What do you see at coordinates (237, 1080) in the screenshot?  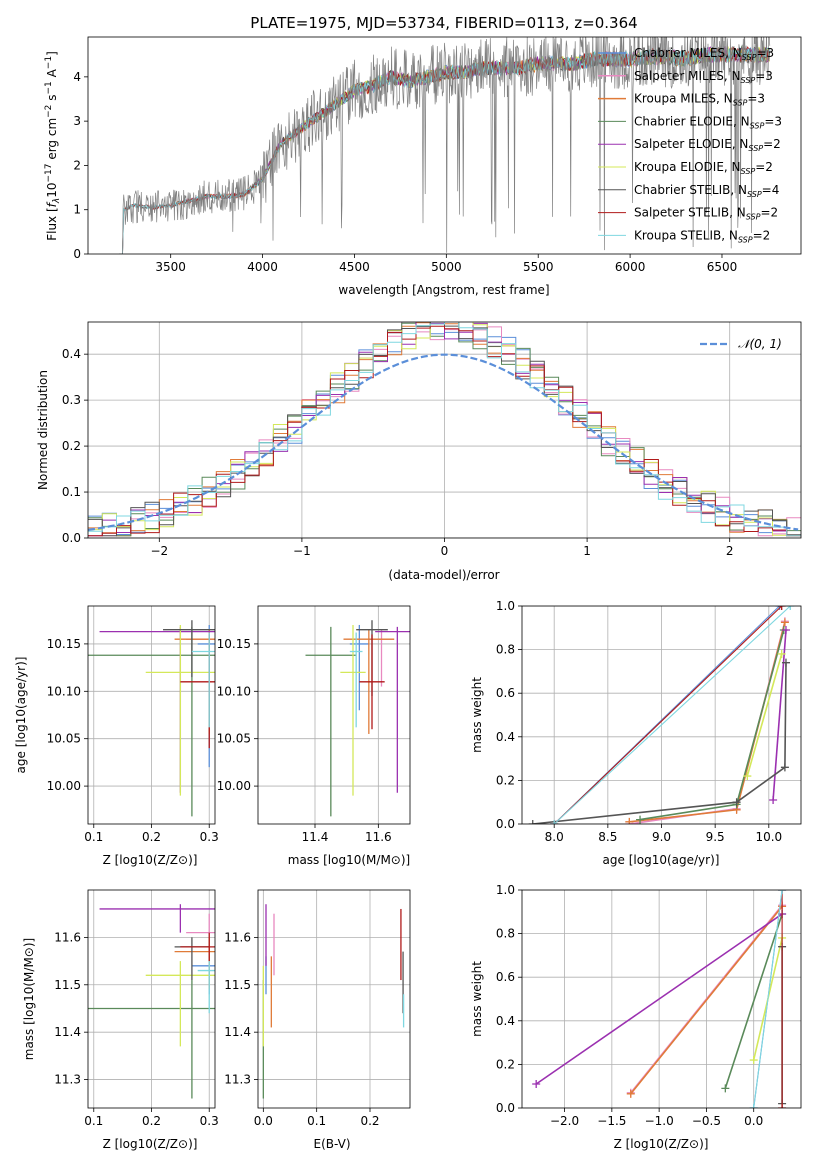 I see `y-tick-label: 11.3` at bounding box center [237, 1080].